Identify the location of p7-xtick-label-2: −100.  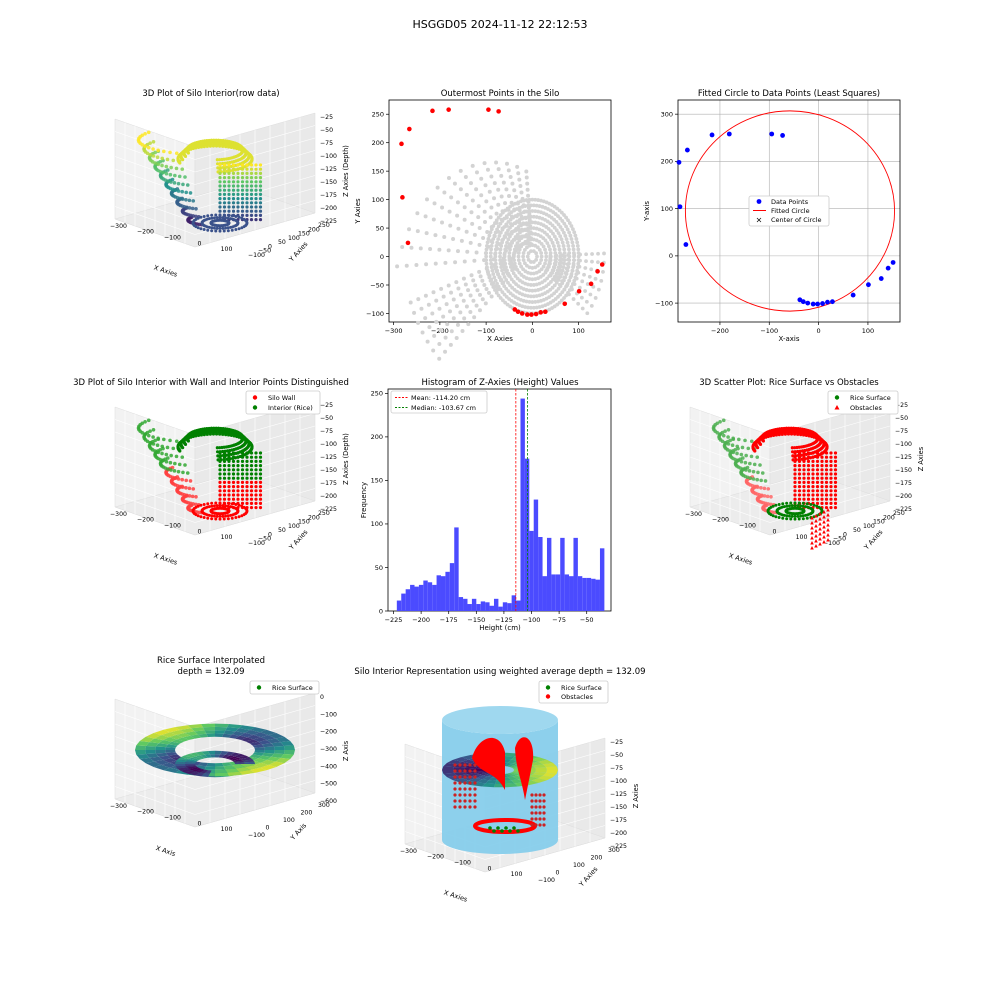
(172, 818).